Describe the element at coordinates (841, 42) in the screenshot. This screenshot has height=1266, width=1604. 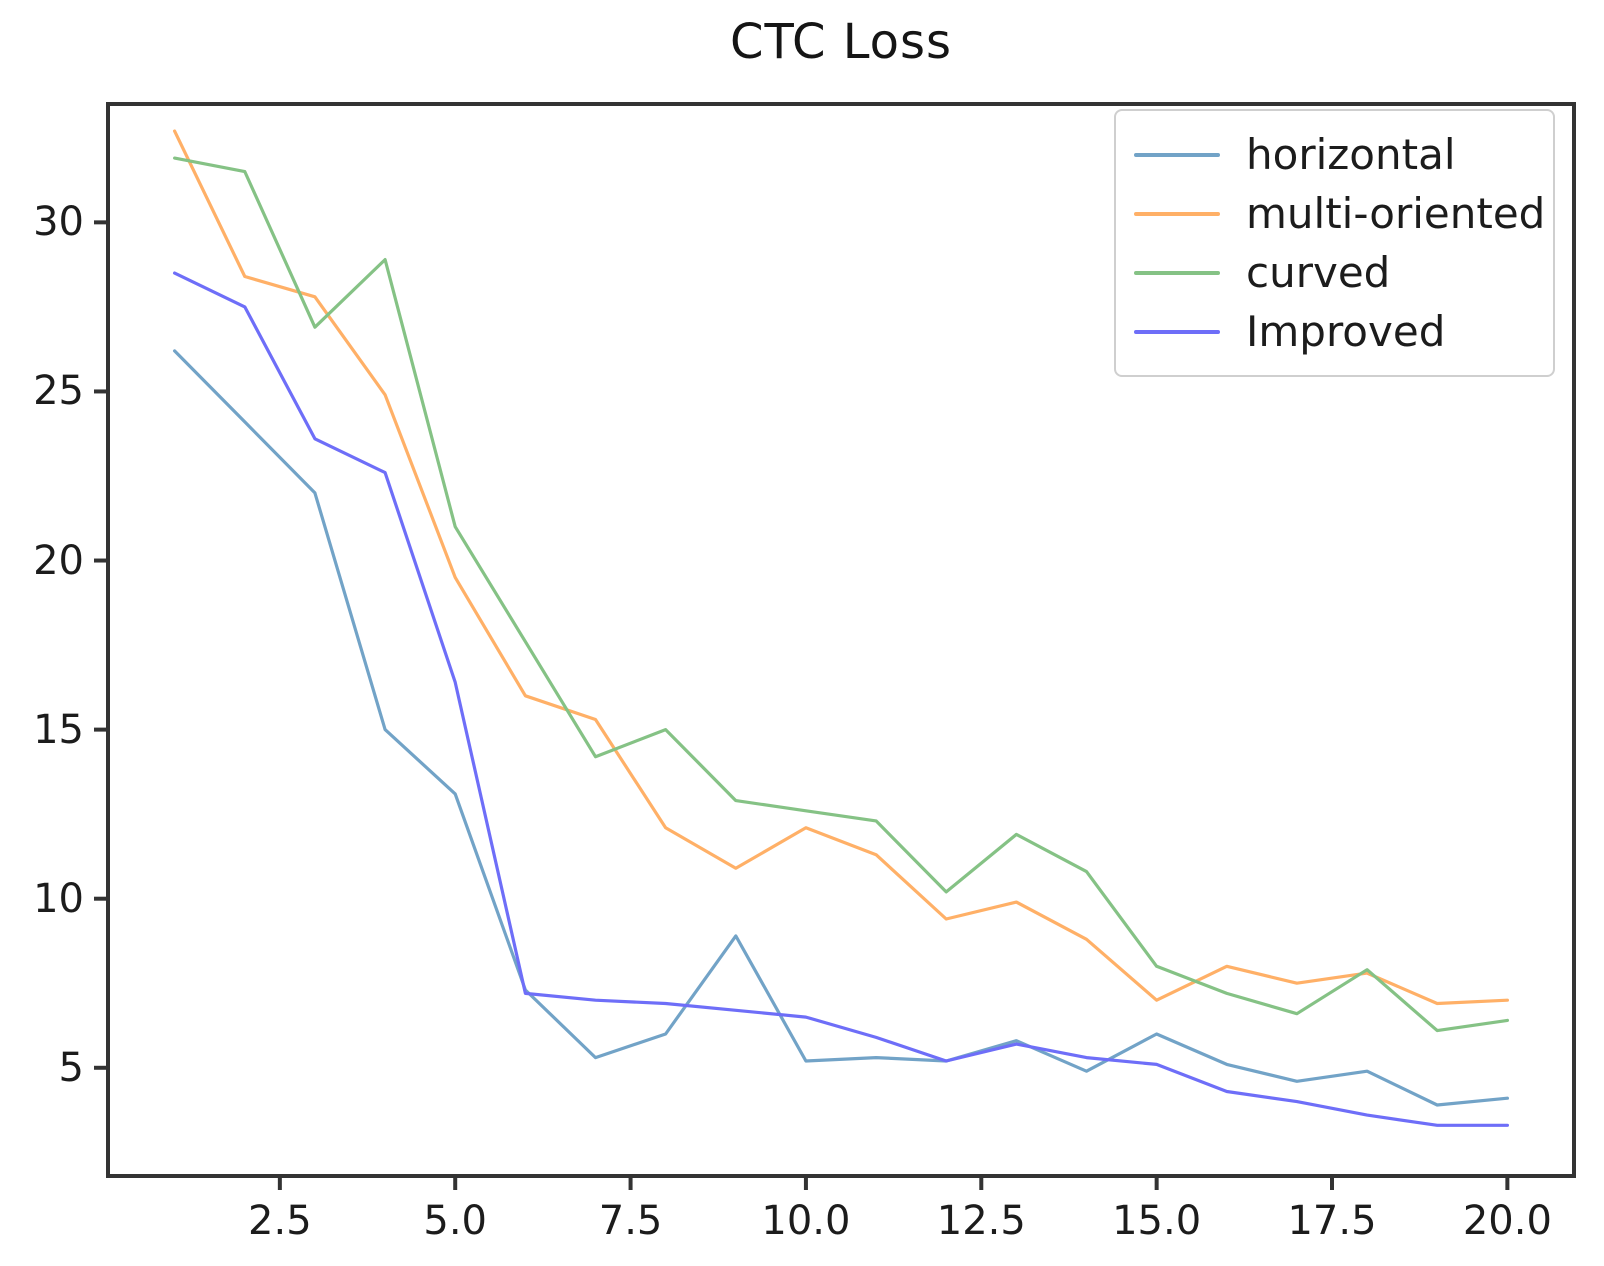
I see `chart-title: CTC Loss` at that location.